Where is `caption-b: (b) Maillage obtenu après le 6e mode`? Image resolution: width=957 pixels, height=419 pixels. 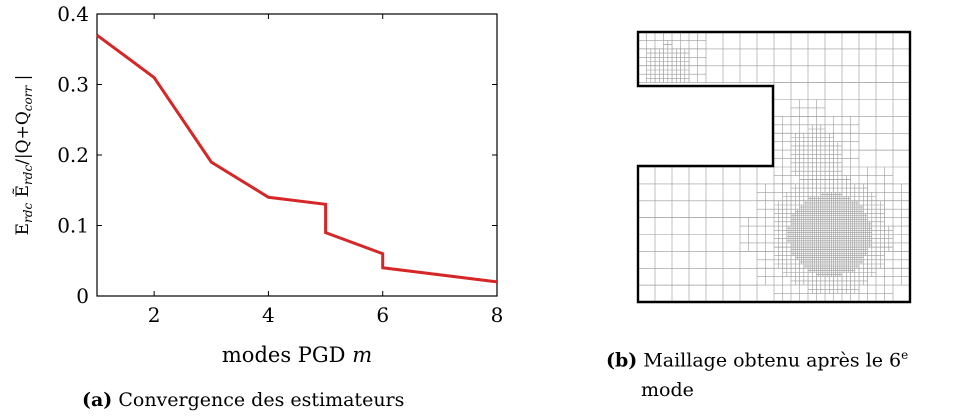 caption-b: (b) Maillage obtenu après le 6e mode is located at coordinates (781, 372).